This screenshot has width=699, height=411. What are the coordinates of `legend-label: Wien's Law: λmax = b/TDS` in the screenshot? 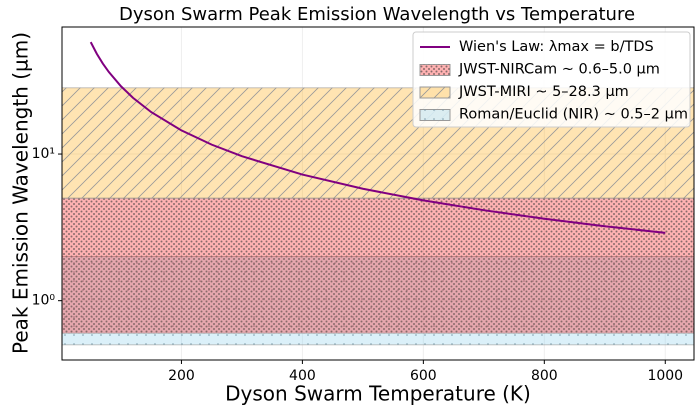 It's located at (556, 47).